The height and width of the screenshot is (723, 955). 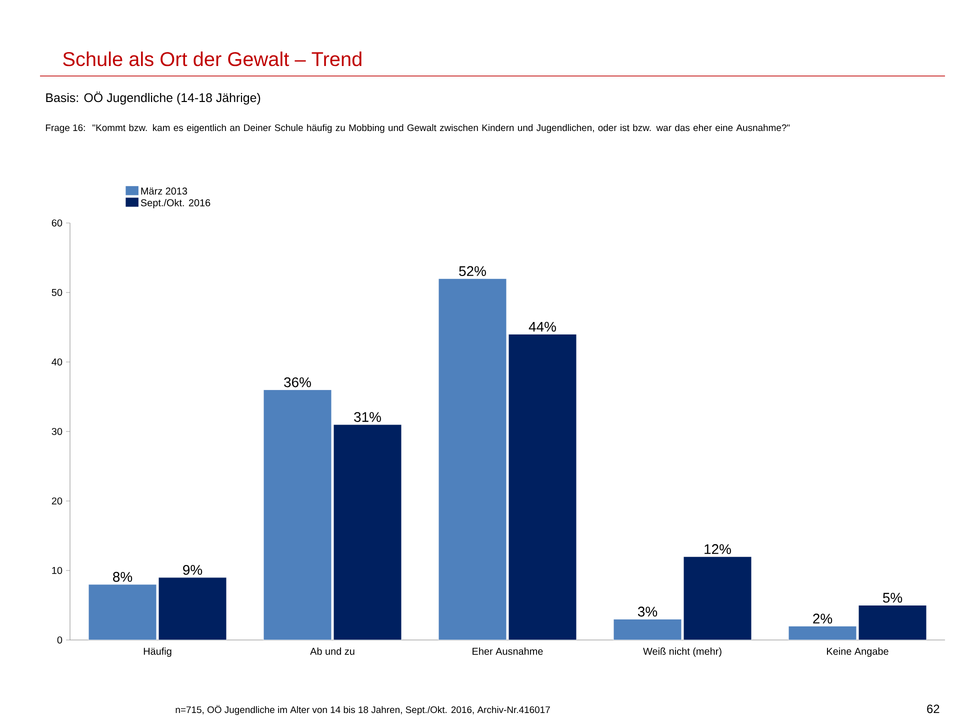 I want to click on data-label: 9%, so click(x=192, y=569).